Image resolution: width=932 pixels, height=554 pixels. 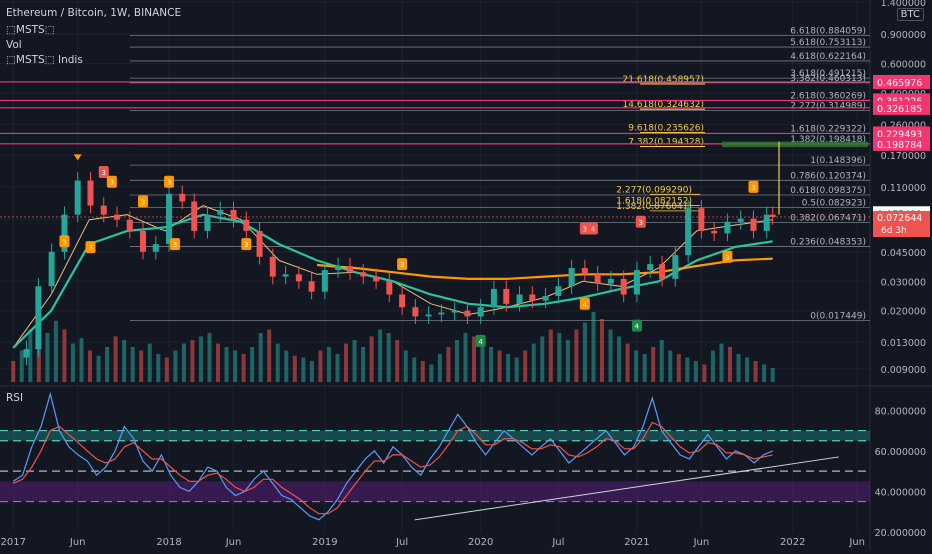 What do you see at coordinates (435, 491) in the screenshot?
I see `rsi-oversold-band` at bounding box center [435, 491].